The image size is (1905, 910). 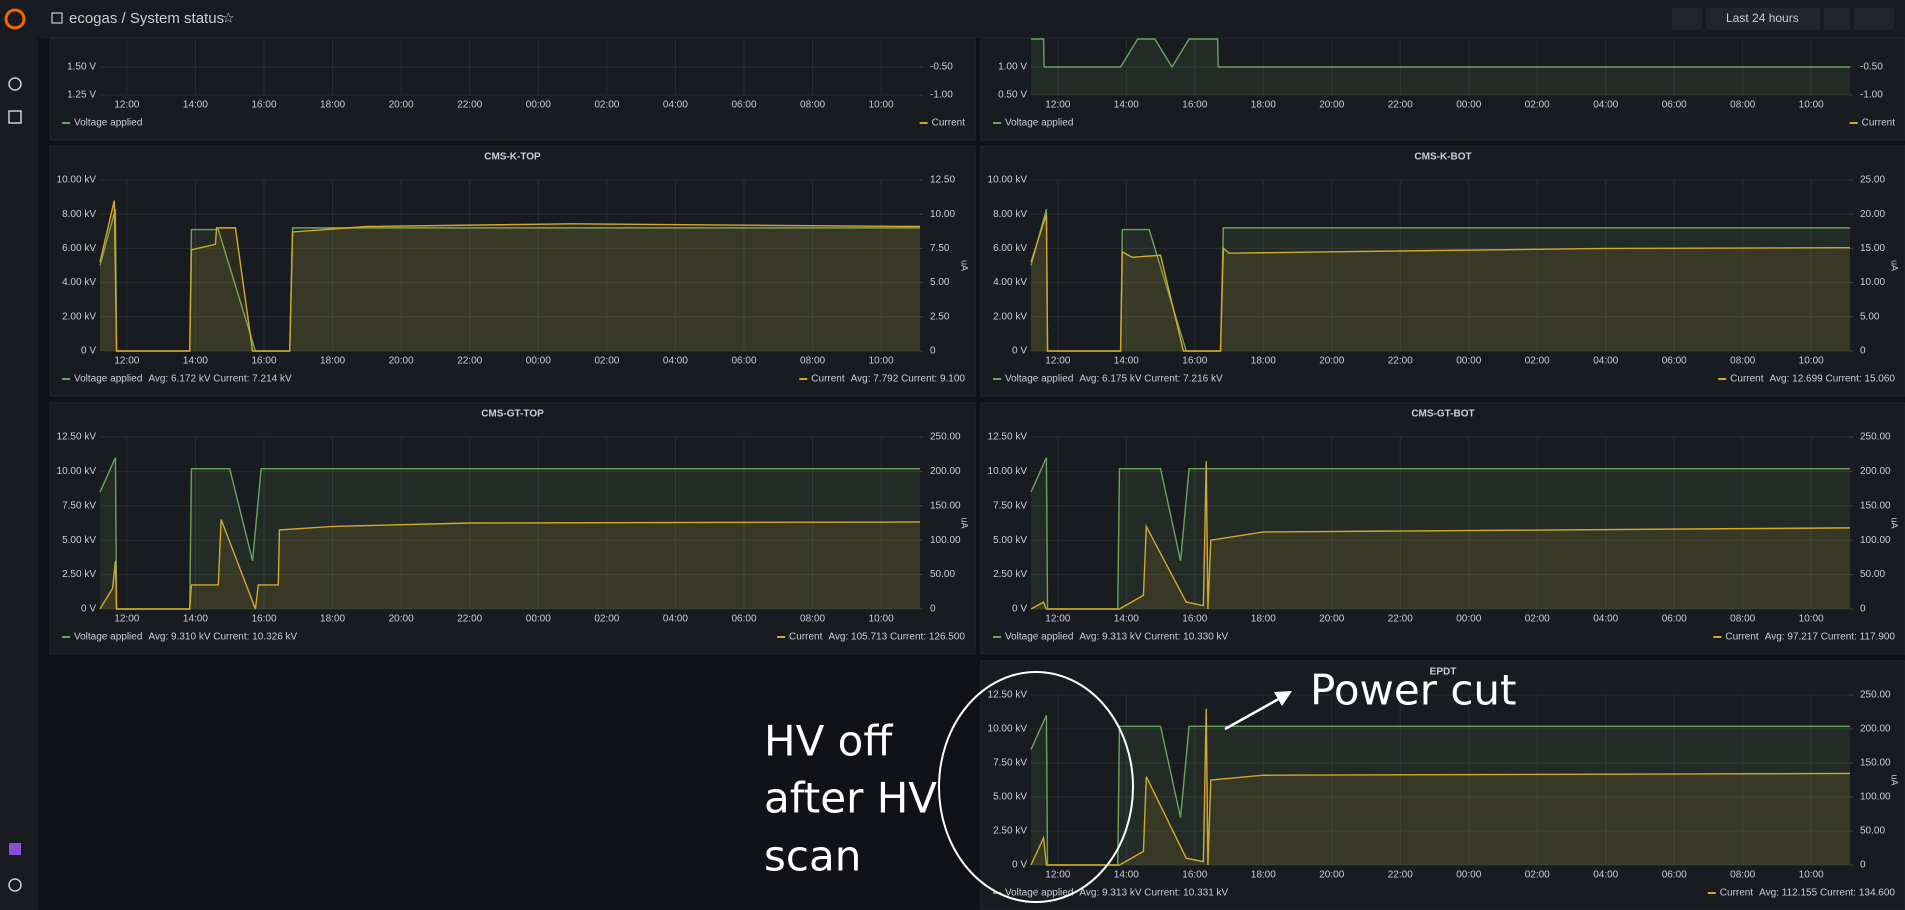 I want to click on y2-axis-label: uA, so click(x=965, y=265).